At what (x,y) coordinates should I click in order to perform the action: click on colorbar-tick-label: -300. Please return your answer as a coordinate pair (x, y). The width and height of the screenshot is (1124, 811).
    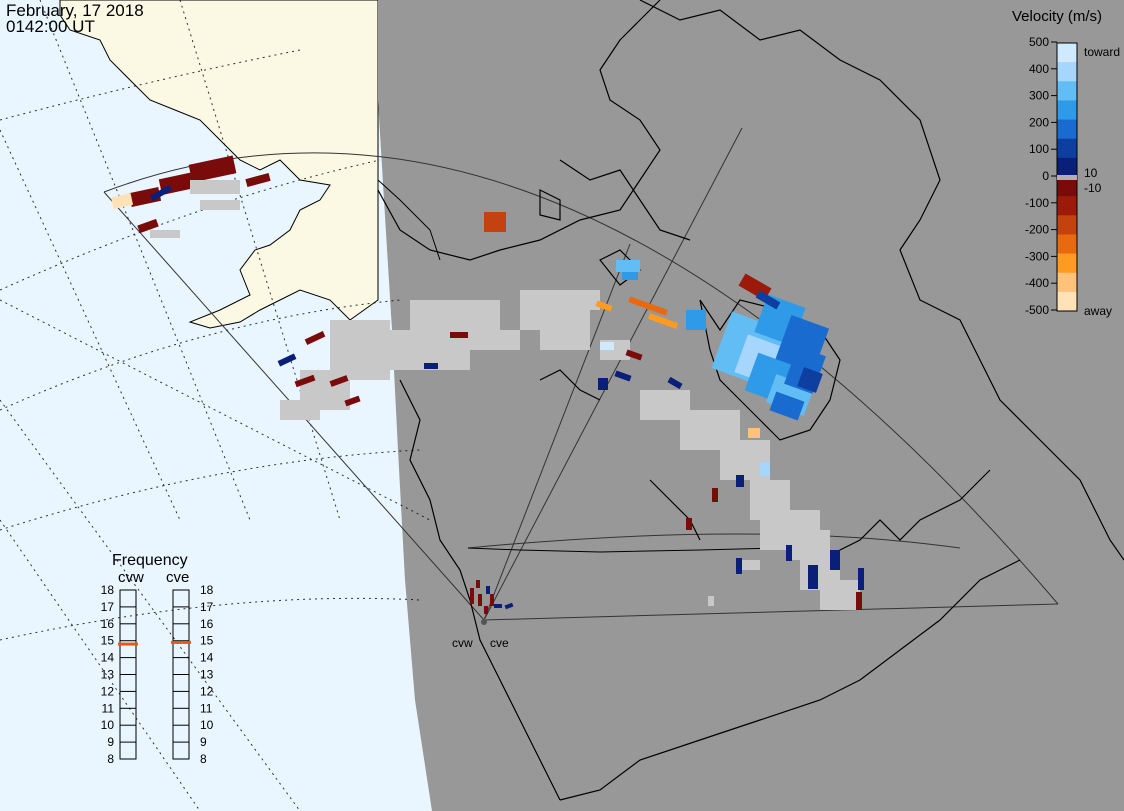
    Looking at the image, I should click on (1037, 256).